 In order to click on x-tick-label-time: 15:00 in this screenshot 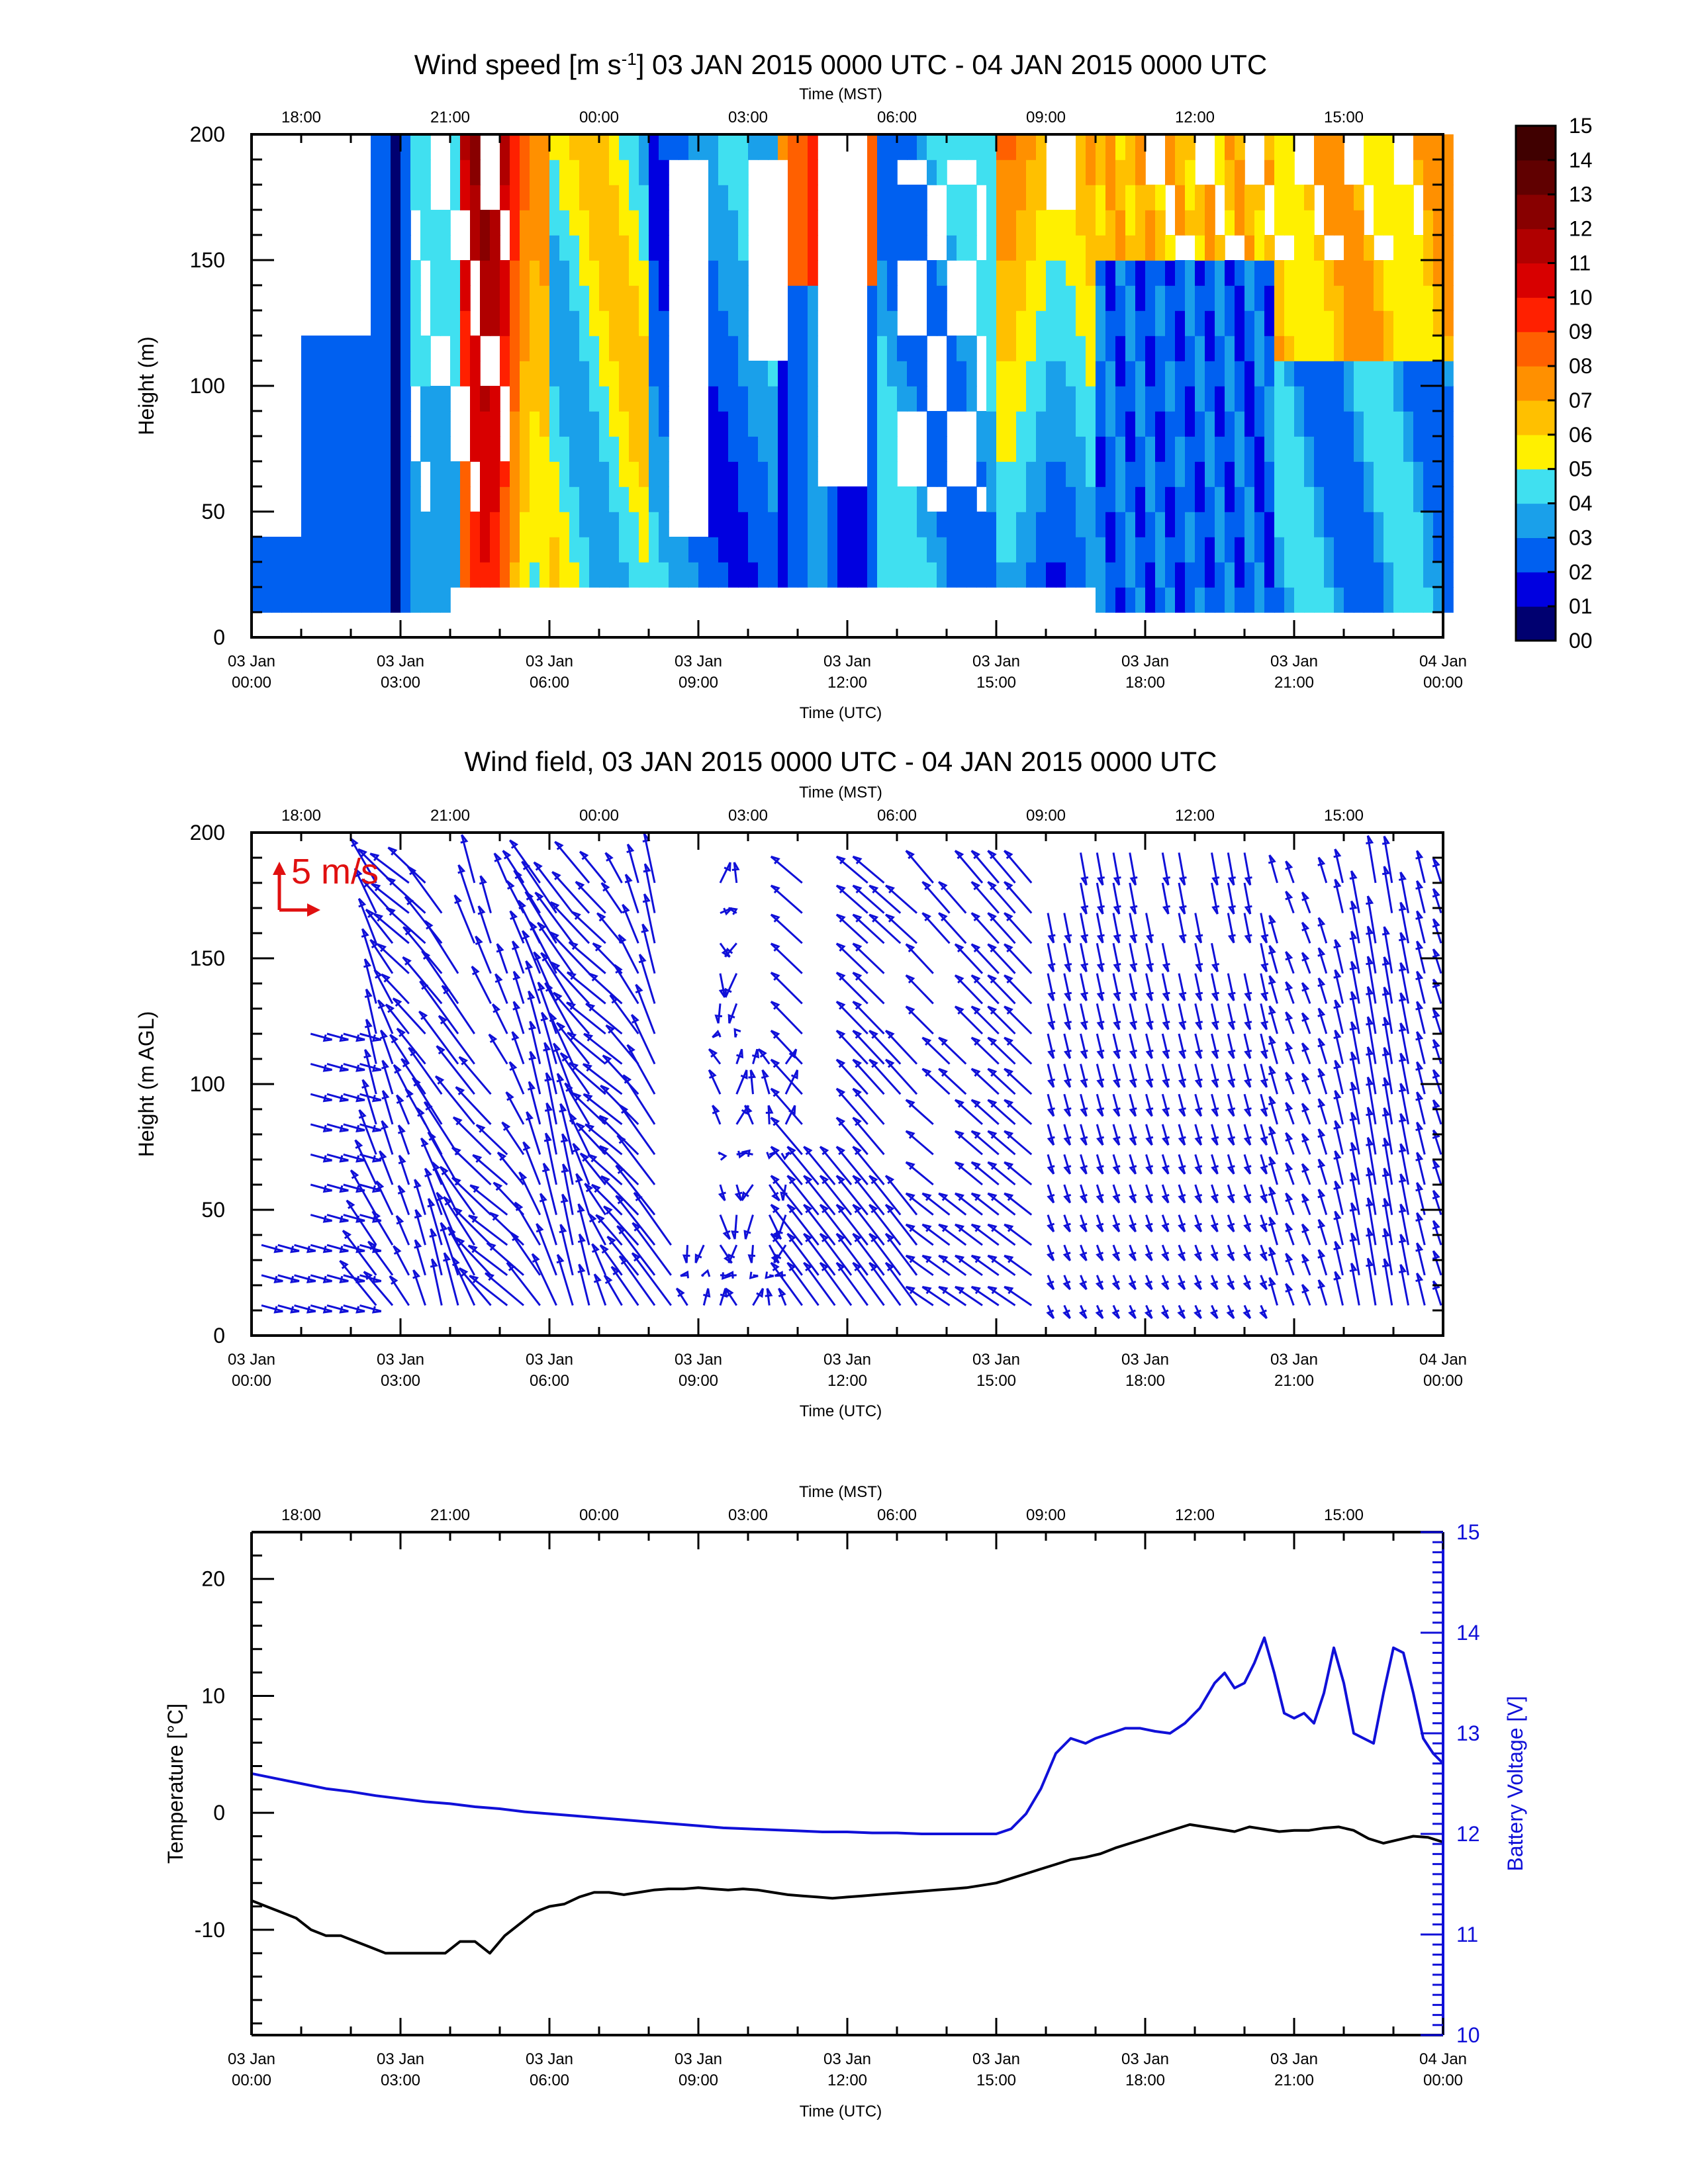, I will do `click(996, 683)`.